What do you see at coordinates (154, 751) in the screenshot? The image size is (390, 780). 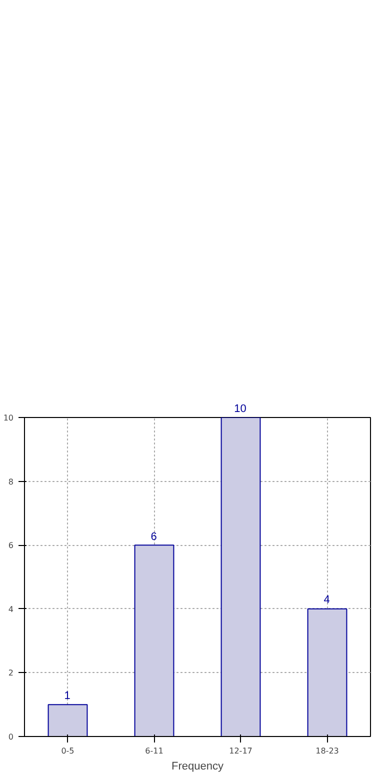 I see `x-tick-label: 6-11` at bounding box center [154, 751].